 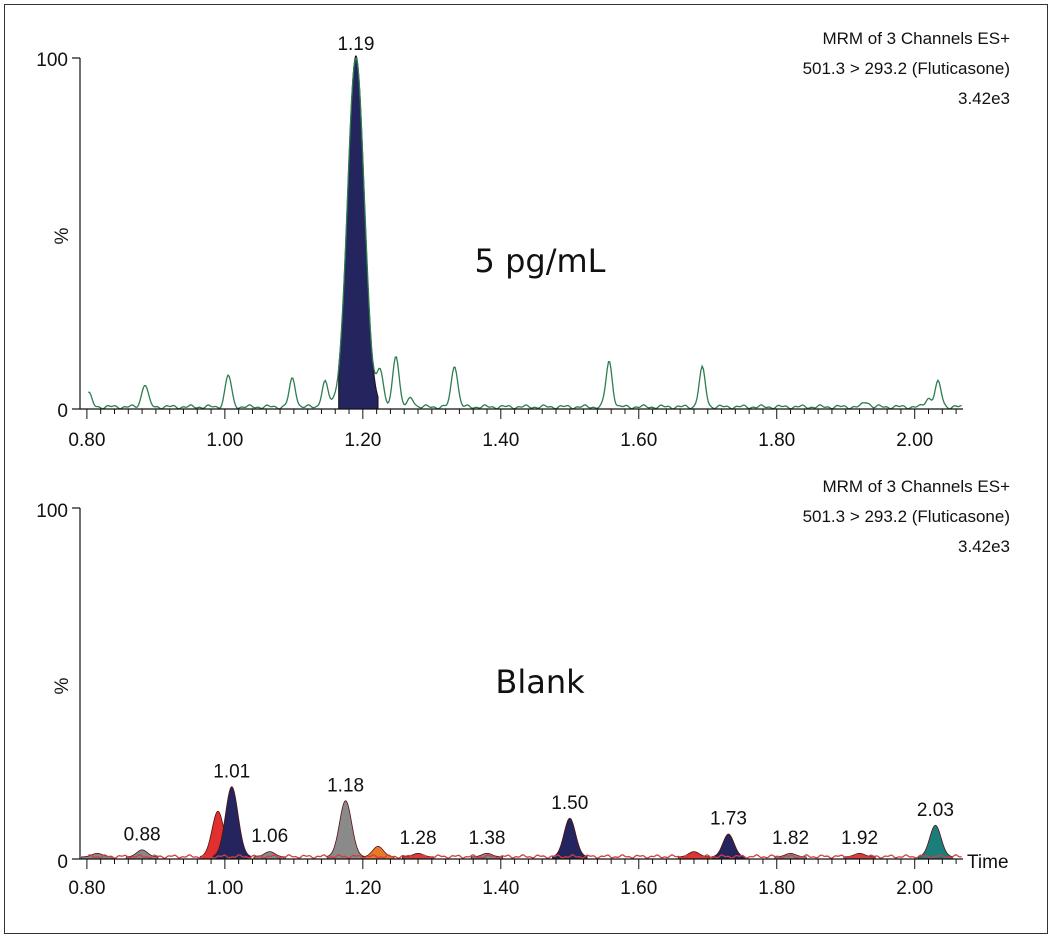 I want to click on peak-label-2: 0.88, so click(x=142, y=834).